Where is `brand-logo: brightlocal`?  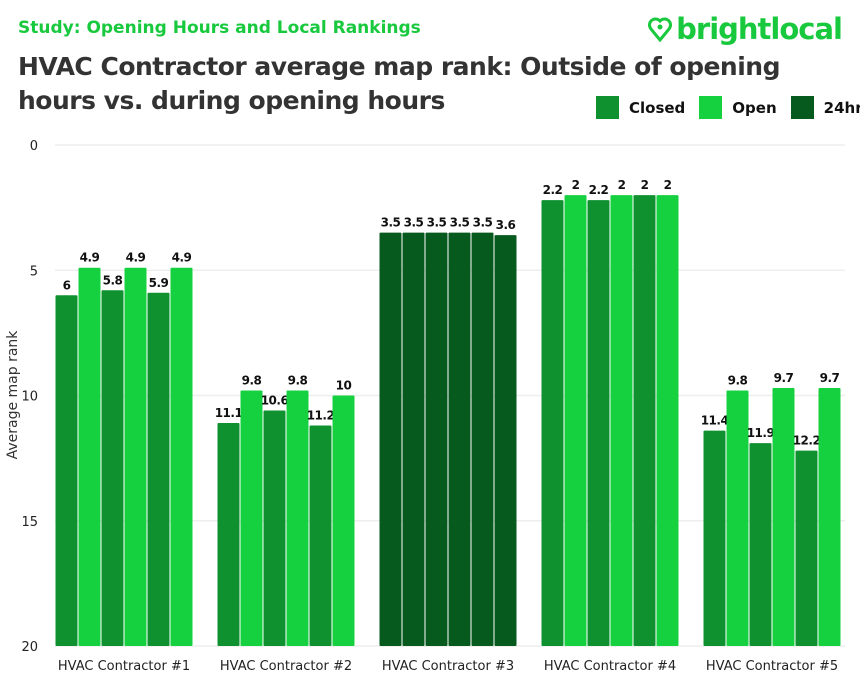 brand-logo: brightlocal is located at coordinates (745, 29).